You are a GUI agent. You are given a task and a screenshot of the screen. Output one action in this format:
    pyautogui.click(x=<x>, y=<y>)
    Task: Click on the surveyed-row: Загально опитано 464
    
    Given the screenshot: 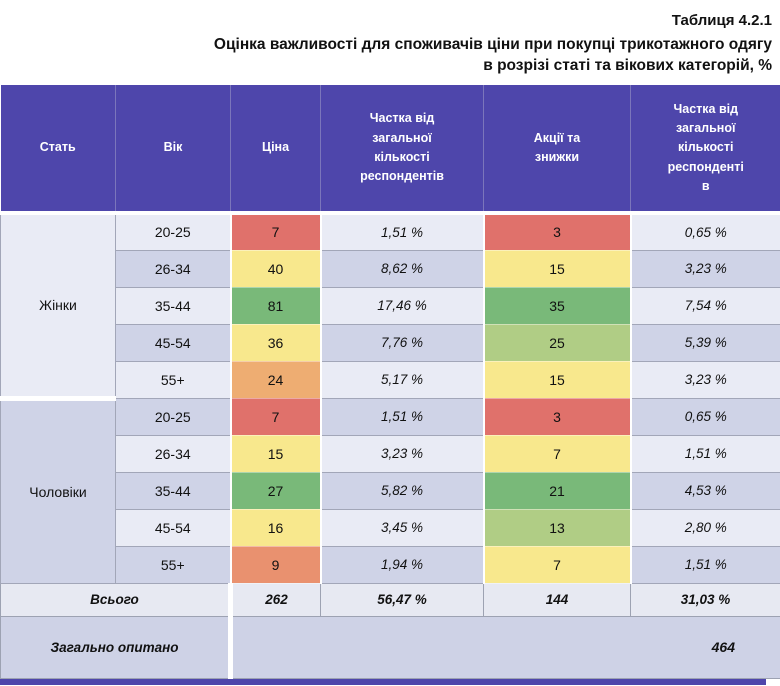 What is the action you would take?
    pyautogui.click(x=390, y=647)
    